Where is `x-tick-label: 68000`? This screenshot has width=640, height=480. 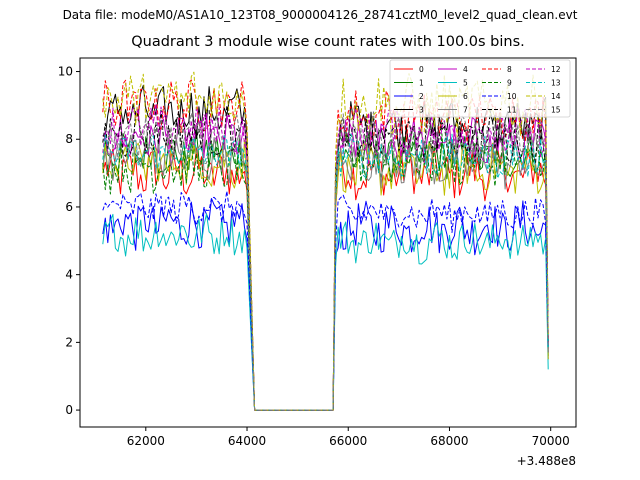 x-tick-label: 68000 is located at coordinates (449, 441).